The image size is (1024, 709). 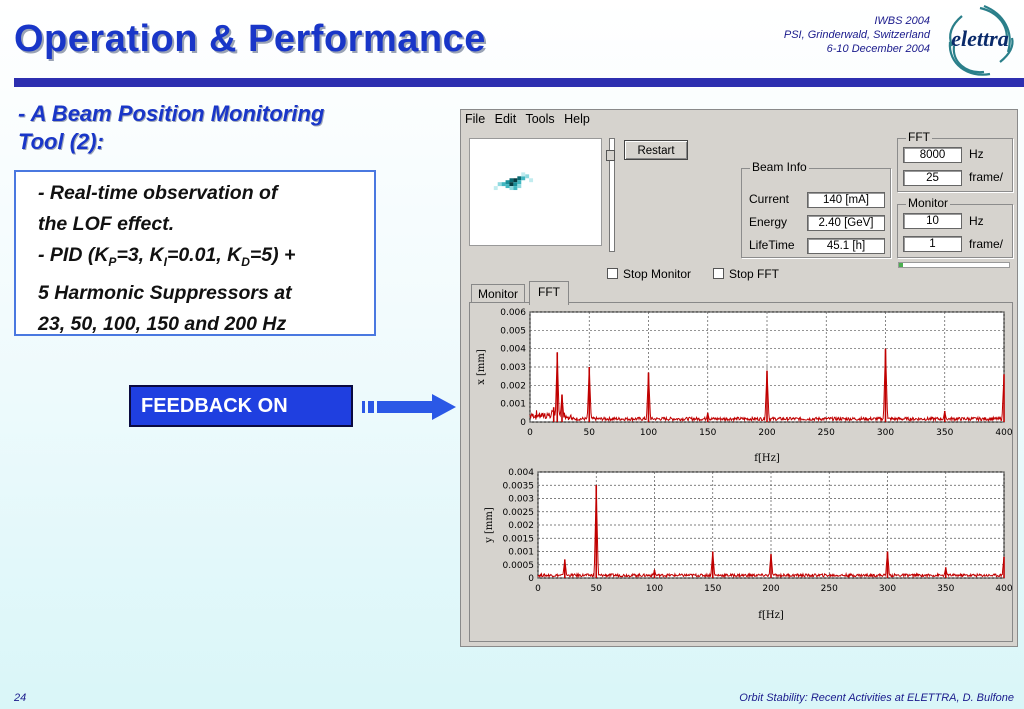 I want to click on tab-fft: FFT, so click(x=549, y=293).